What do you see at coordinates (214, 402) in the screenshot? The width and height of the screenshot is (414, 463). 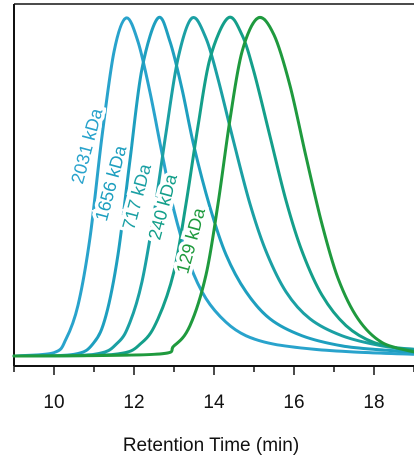 I see `x-tick-label: 14` at bounding box center [214, 402].